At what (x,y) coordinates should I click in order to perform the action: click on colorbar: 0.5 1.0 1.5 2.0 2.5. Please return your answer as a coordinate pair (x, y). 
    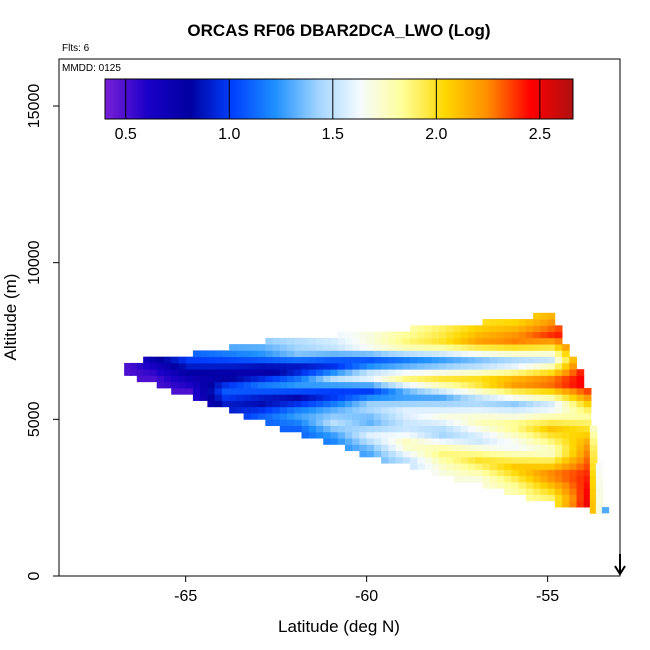
    Looking at the image, I should click on (339, 110).